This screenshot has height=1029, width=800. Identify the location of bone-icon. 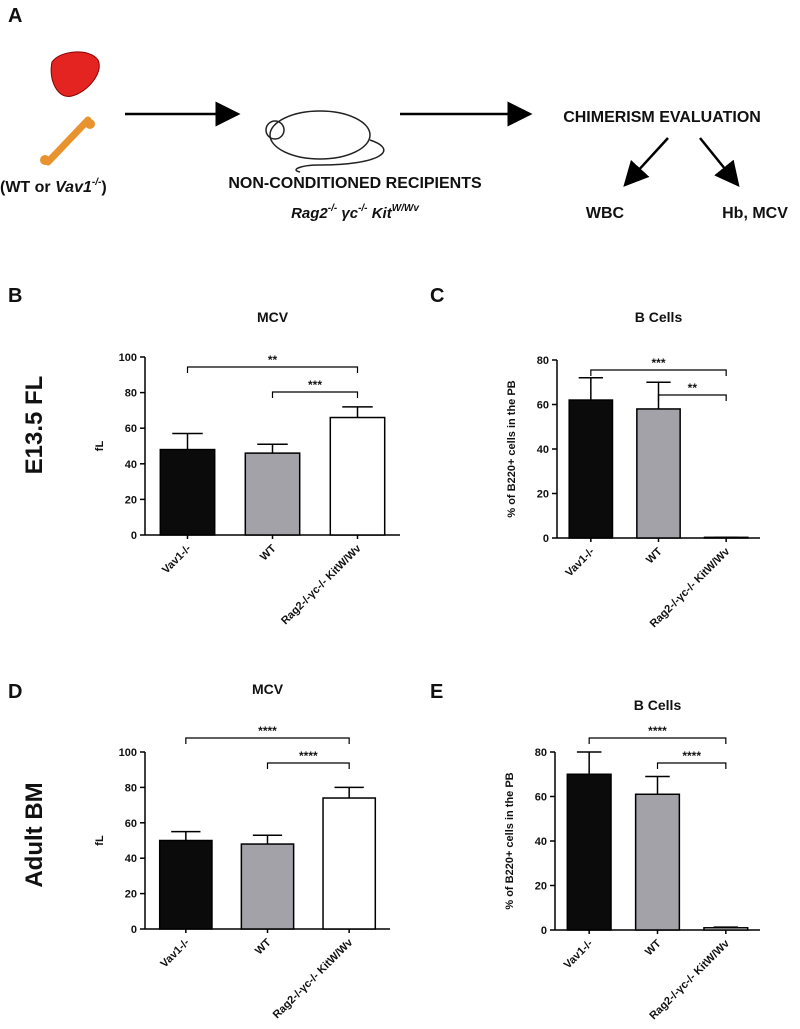
(68, 141).